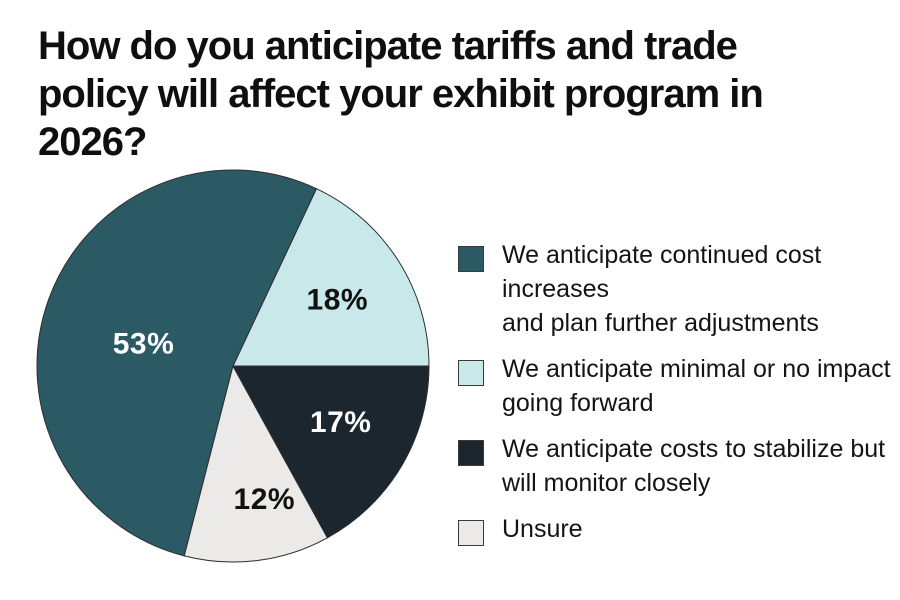 Image resolution: width=900 pixels, height=600 pixels. I want to click on pie-percent-label-53pct: 53%, so click(144, 344).